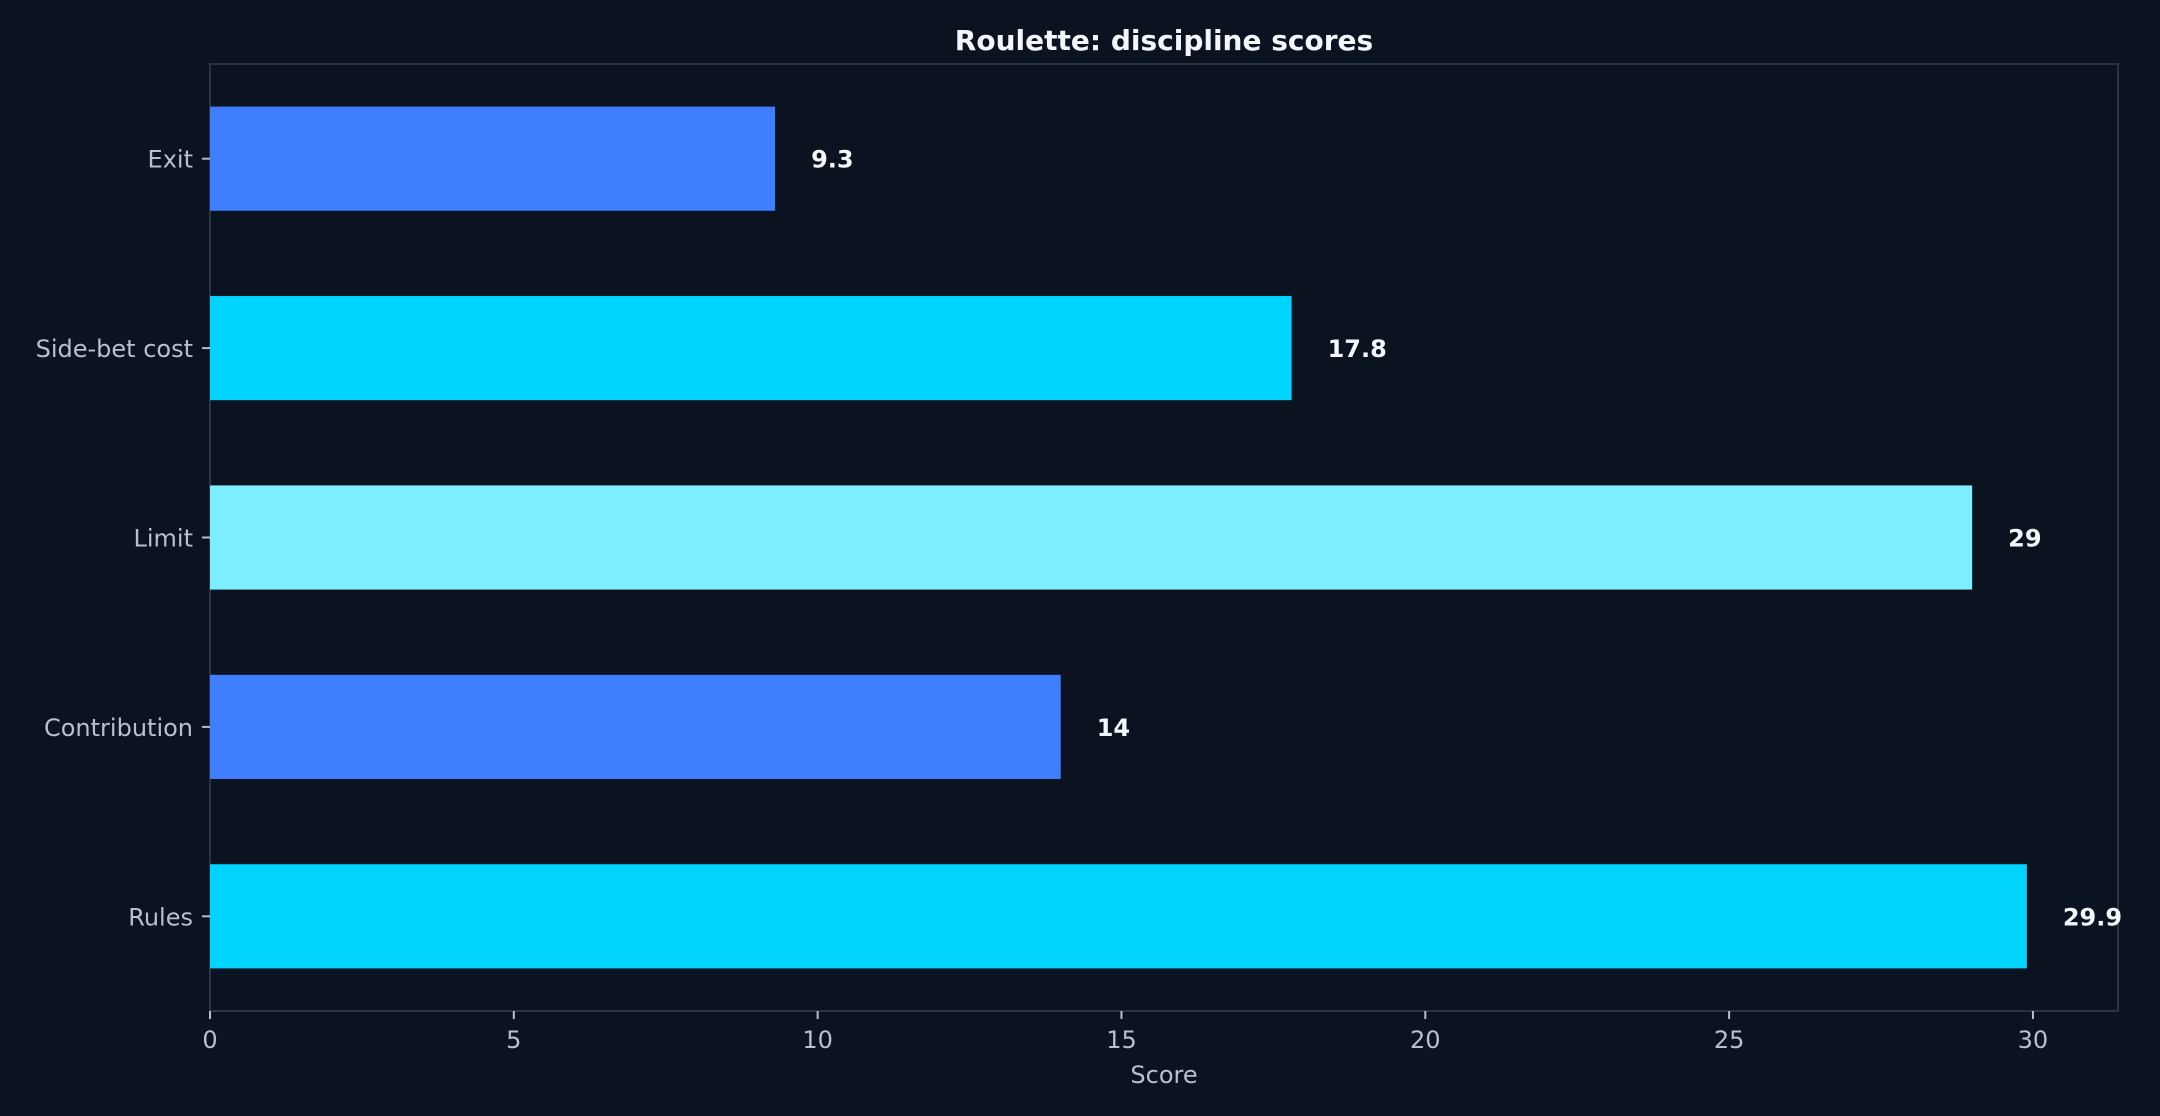 This screenshot has width=2160, height=1116. What do you see at coordinates (164, 539) in the screenshot?
I see `category-label: Limit` at bounding box center [164, 539].